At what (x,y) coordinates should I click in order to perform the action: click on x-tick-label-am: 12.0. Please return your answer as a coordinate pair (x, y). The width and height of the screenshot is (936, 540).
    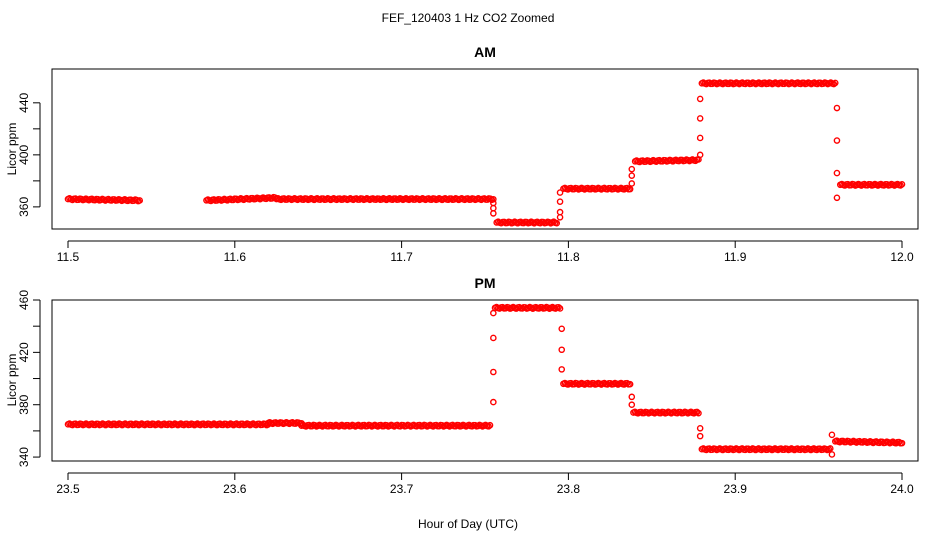
    Looking at the image, I should click on (902, 257).